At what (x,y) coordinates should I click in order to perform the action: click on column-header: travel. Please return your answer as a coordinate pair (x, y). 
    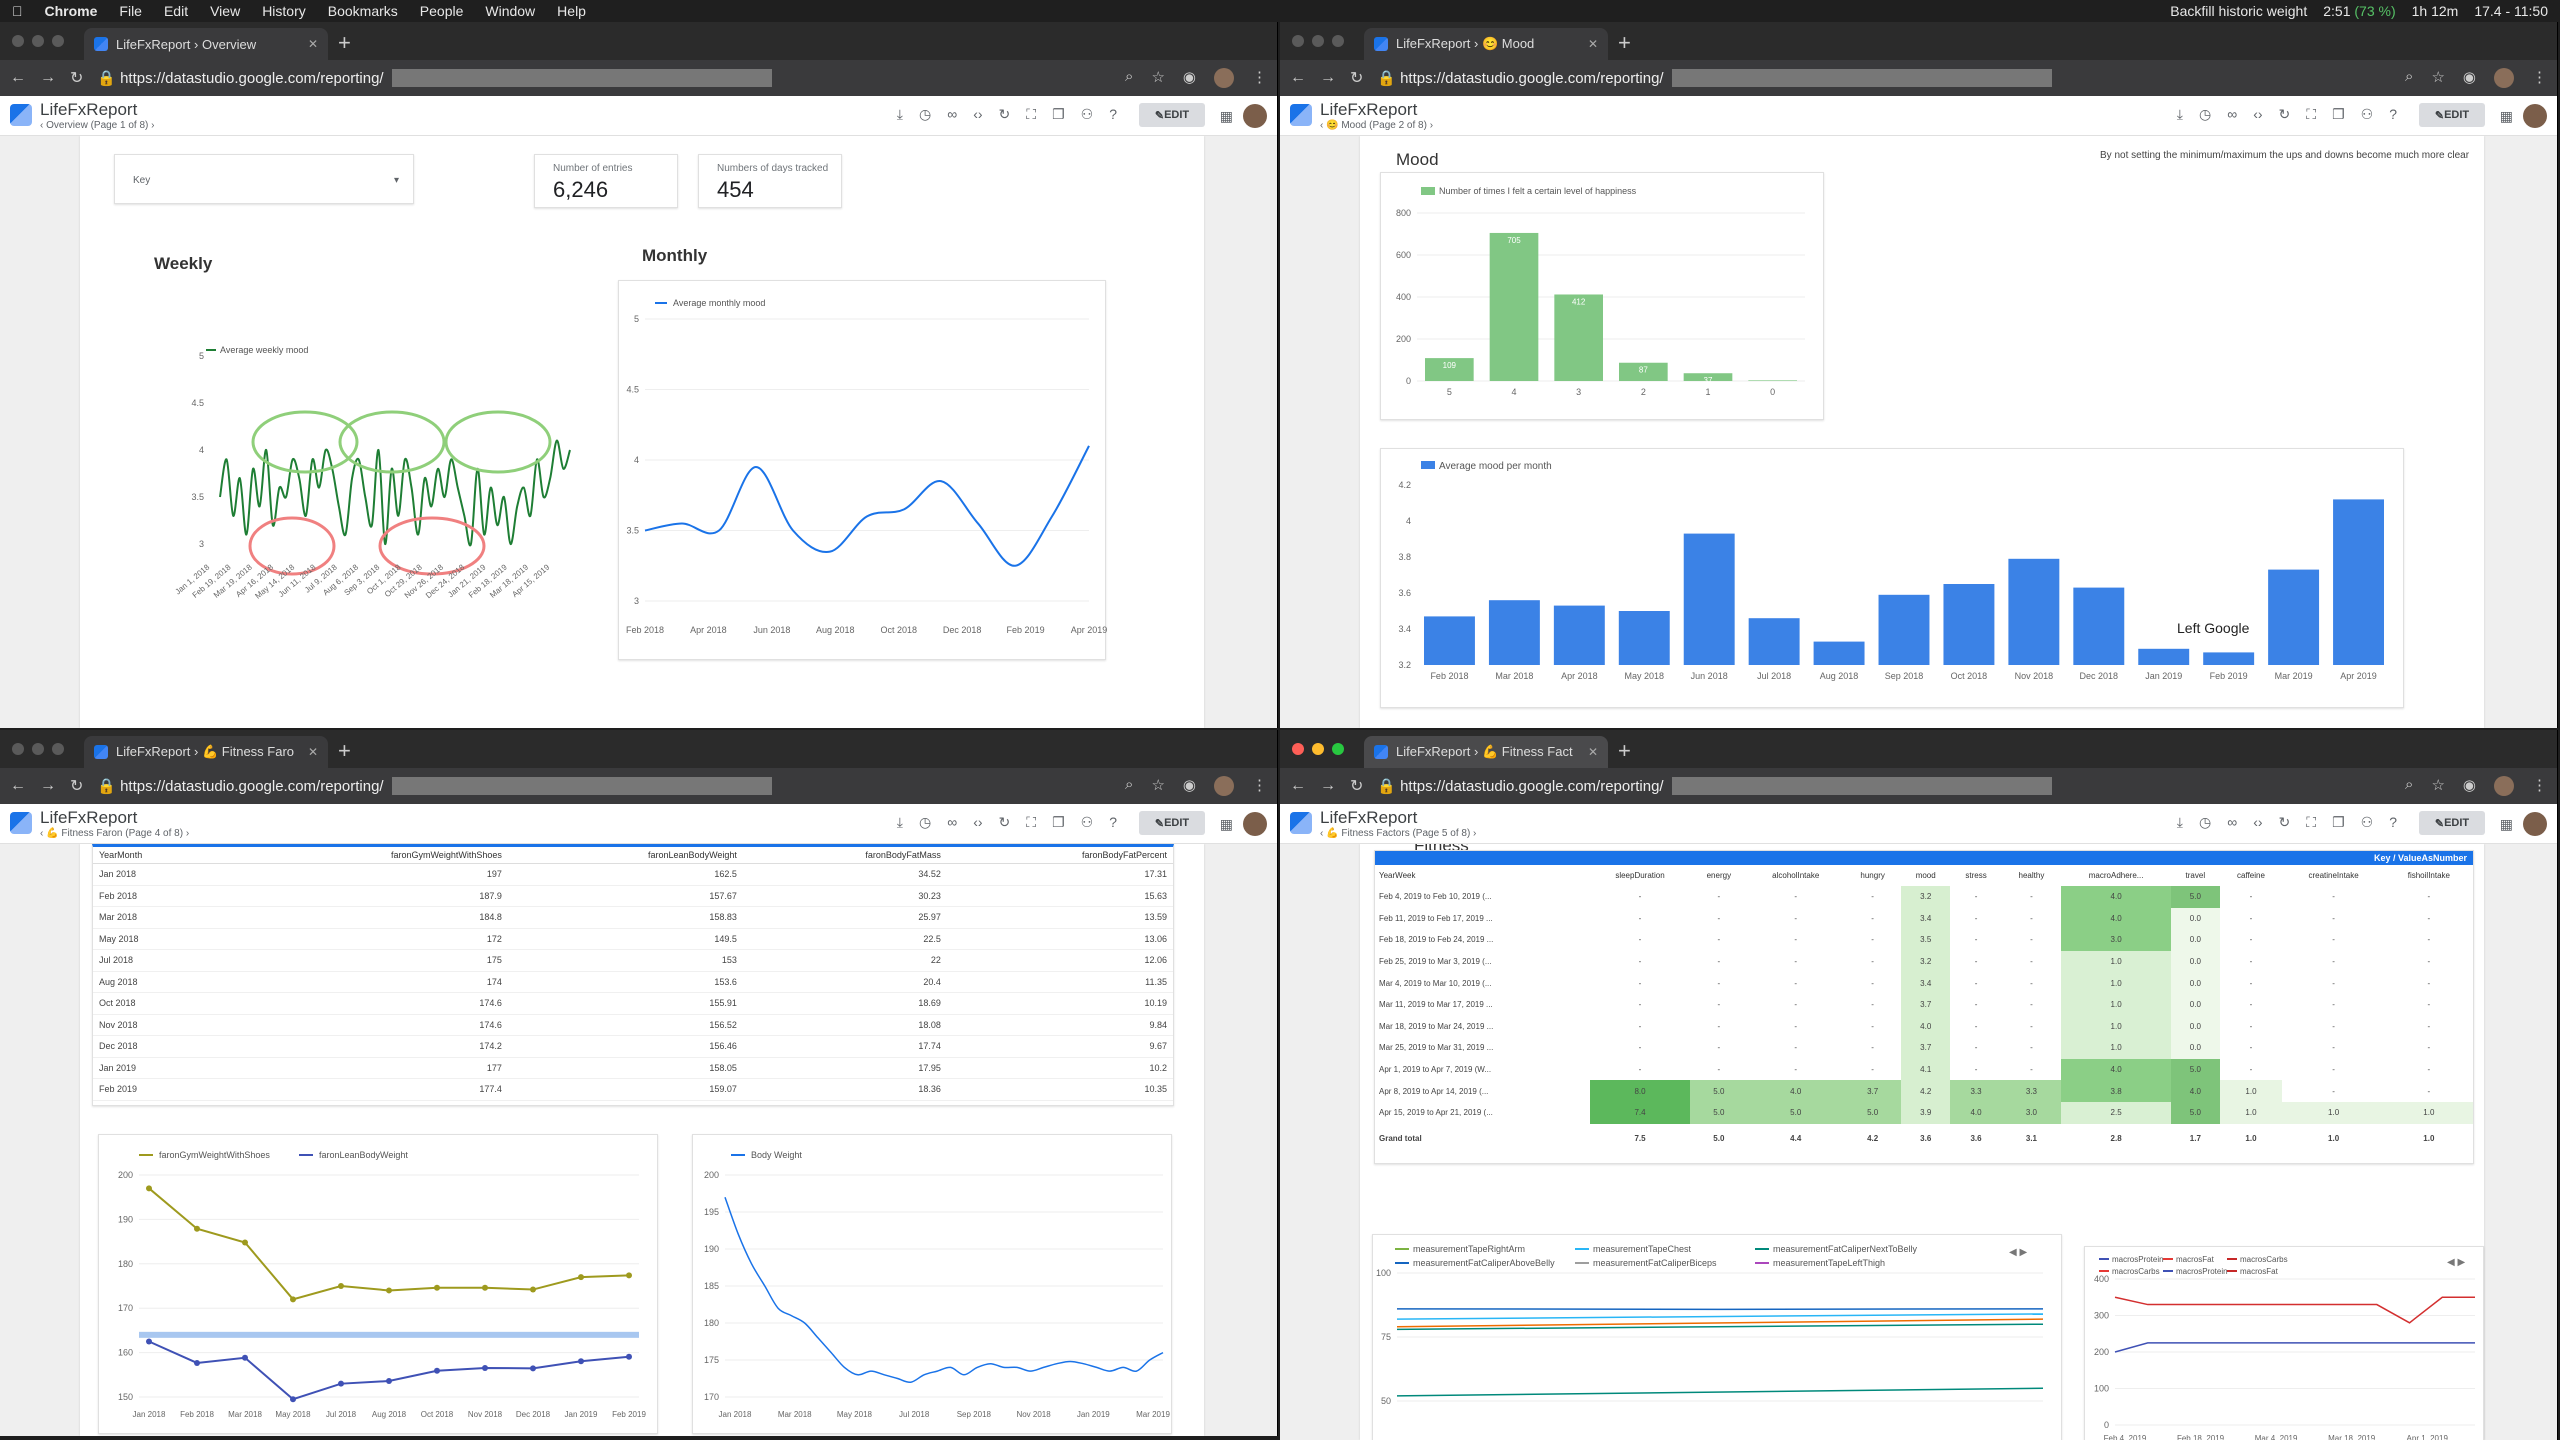
    Looking at the image, I should click on (2195, 875).